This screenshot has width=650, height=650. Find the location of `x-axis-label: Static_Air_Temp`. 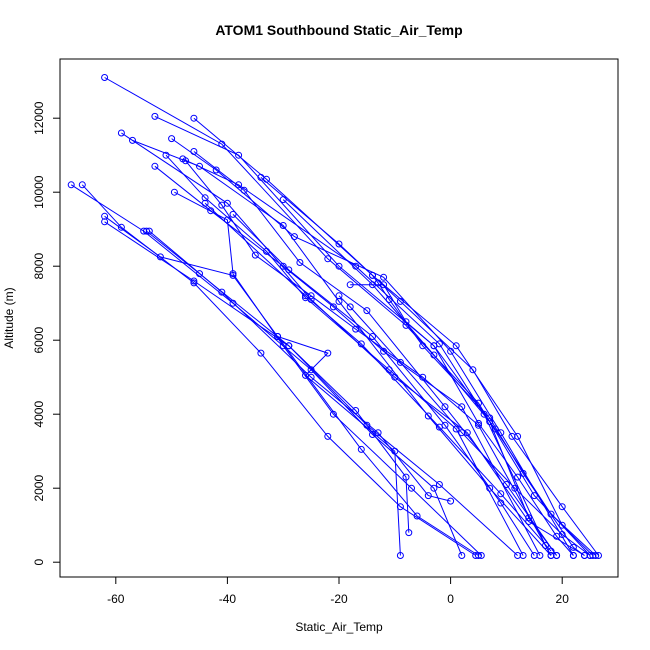

x-axis-label: Static_Air_Temp is located at coordinates (339, 627).